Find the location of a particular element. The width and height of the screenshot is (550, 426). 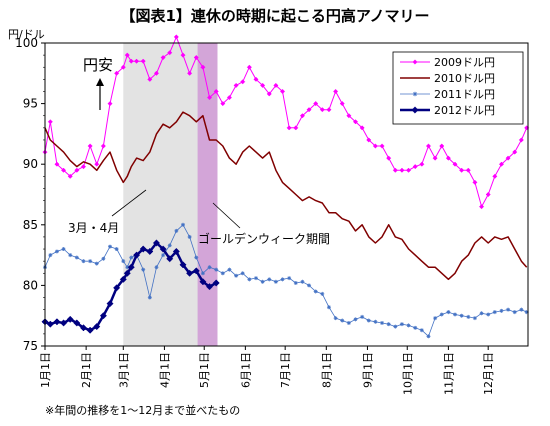

legend-item: 2009ドル円 is located at coordinates (447, 62).